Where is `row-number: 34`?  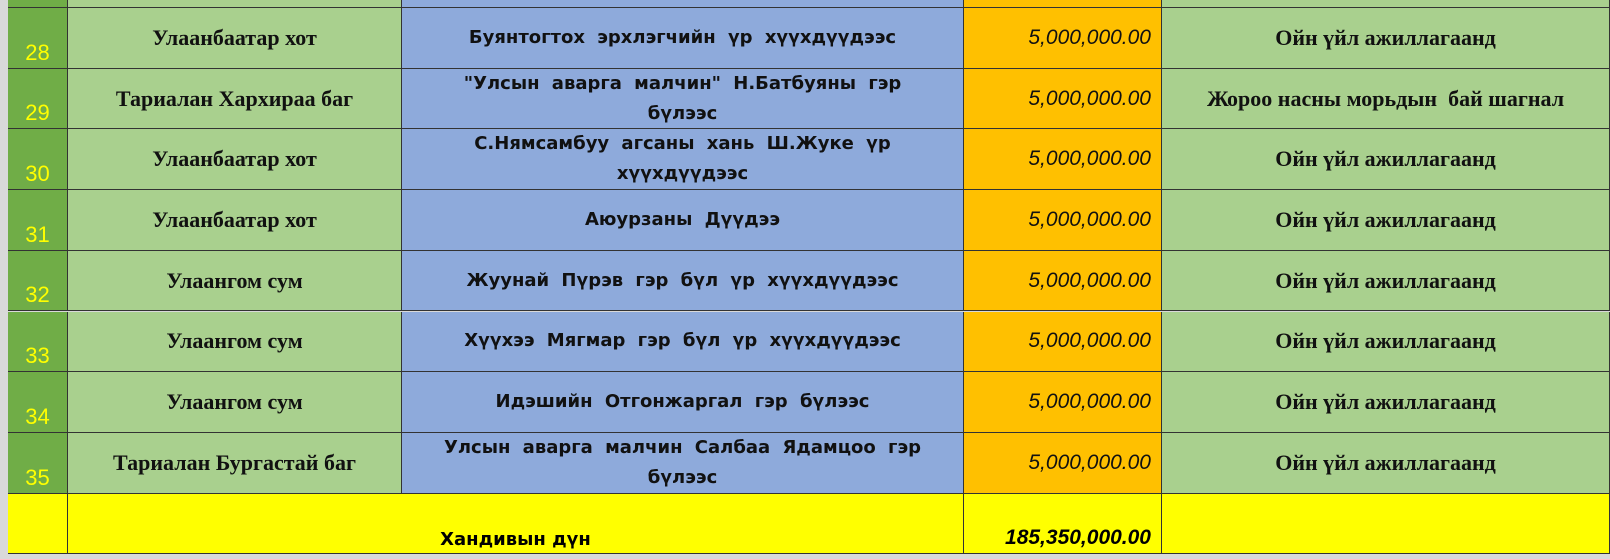
row-number: 34 is located at coordinates (38, 402).